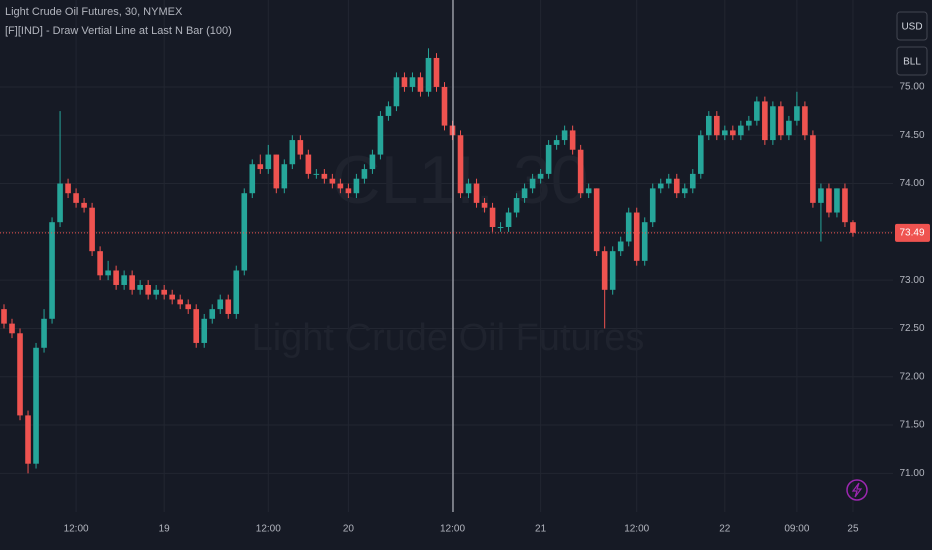 The image size is (932, 550). I want to click on icon-bolt, so click(857, 490).